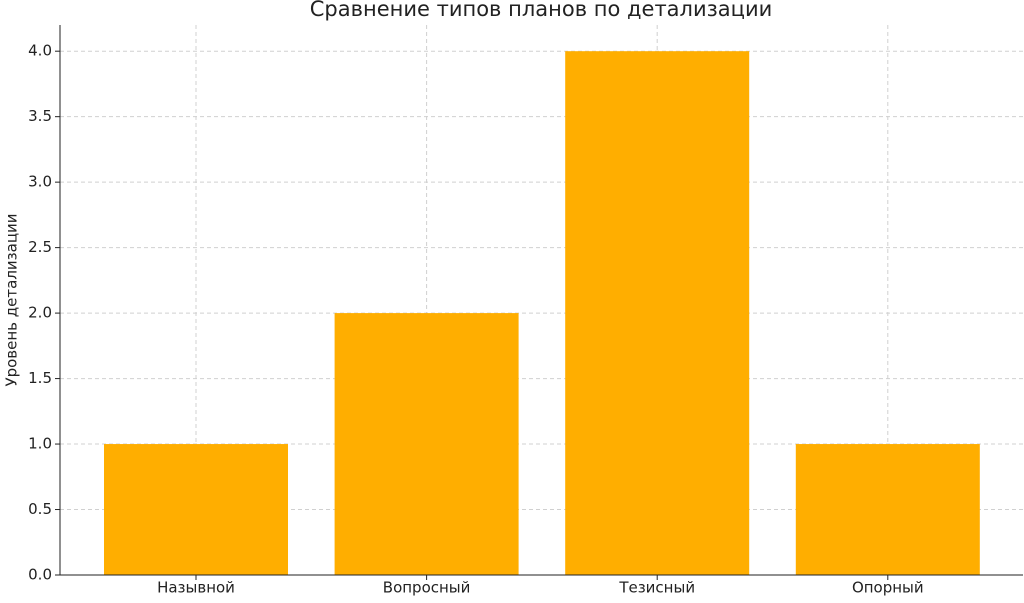 The width and height of the screenshot is (1024, 603). Describe the element at coordinates (196, 588) in the screenshot. I see `x-tick-label: Назывной` at that location.